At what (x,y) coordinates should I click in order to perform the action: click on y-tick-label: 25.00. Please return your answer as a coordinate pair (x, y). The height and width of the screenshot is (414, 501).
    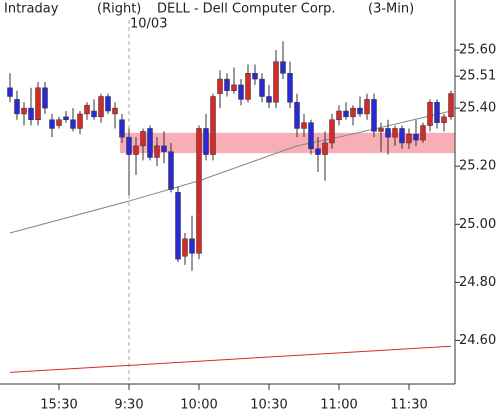
    Looking at the image, I should click on (477, 224).